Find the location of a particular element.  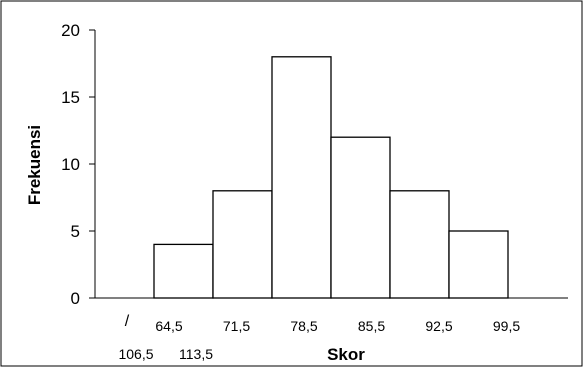

y-tick-label: 15 is located at coordinates (70, 97).